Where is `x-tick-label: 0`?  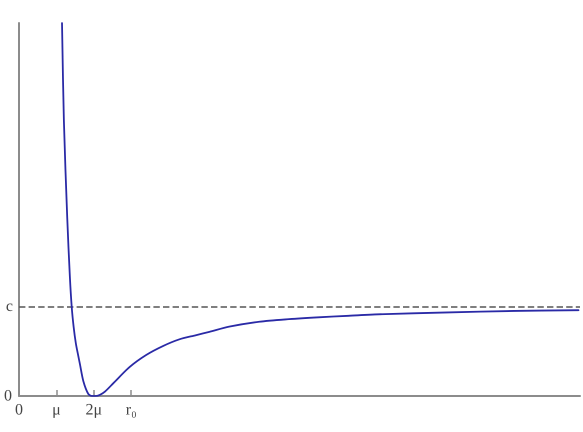
x-tick-label: 0 is located at coordinates (19, 410).